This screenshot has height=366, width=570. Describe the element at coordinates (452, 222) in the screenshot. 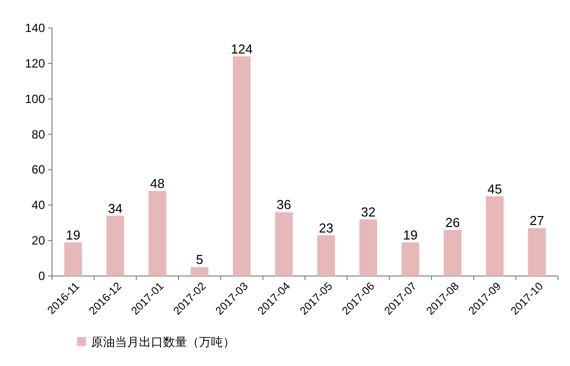

I see `data-label: 26` at that location.